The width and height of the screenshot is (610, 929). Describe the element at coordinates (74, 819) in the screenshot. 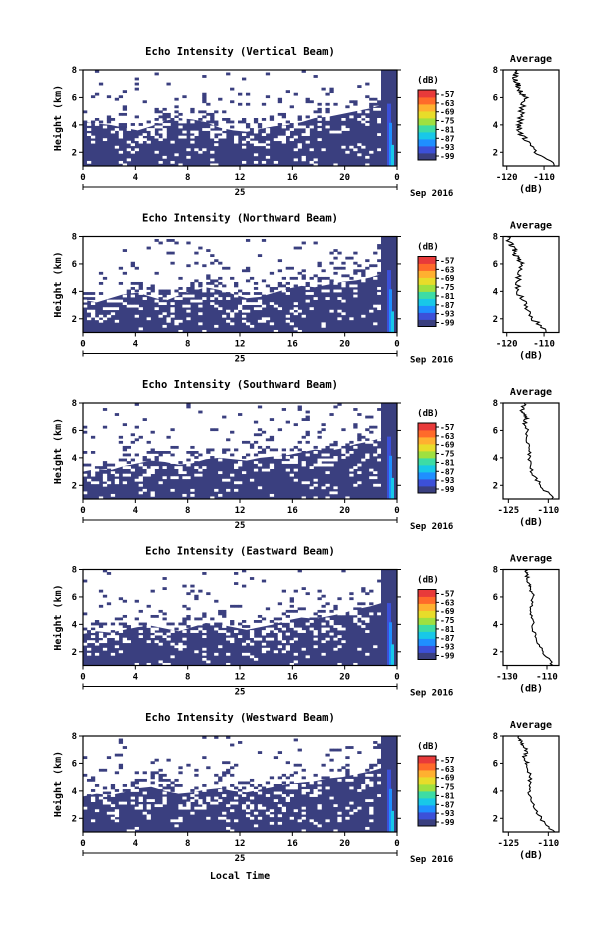

I see `y-tick-label: 2` at that location.